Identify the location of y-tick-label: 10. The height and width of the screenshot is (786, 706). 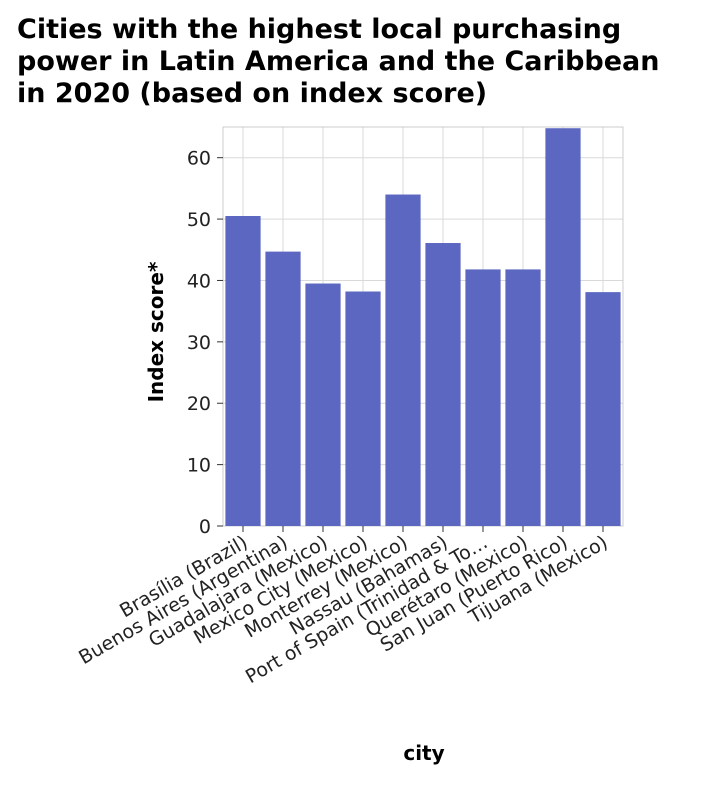
(199, 466).